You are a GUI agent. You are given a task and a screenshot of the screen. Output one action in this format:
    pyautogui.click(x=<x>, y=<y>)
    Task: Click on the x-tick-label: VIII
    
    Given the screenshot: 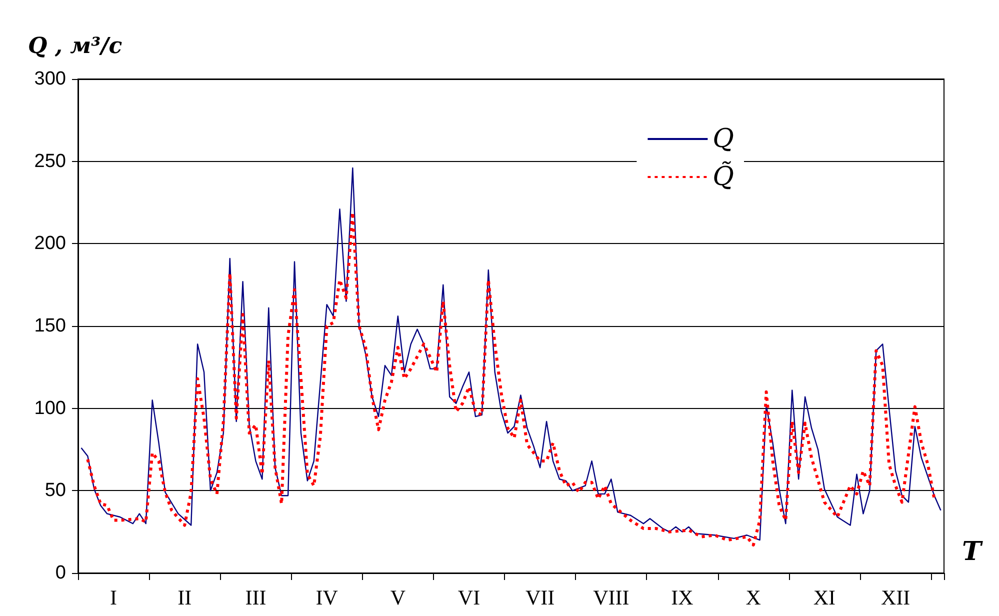 What is the action you would take?
    pyautogui.click(x=611, y=598)
    